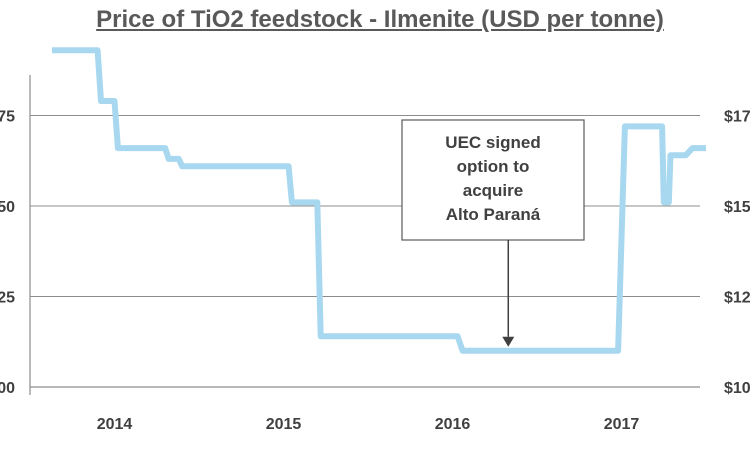 Image resolution: width=750 pixels, height=450 pixels. I want to click on annotation-box, so click(493, 180).